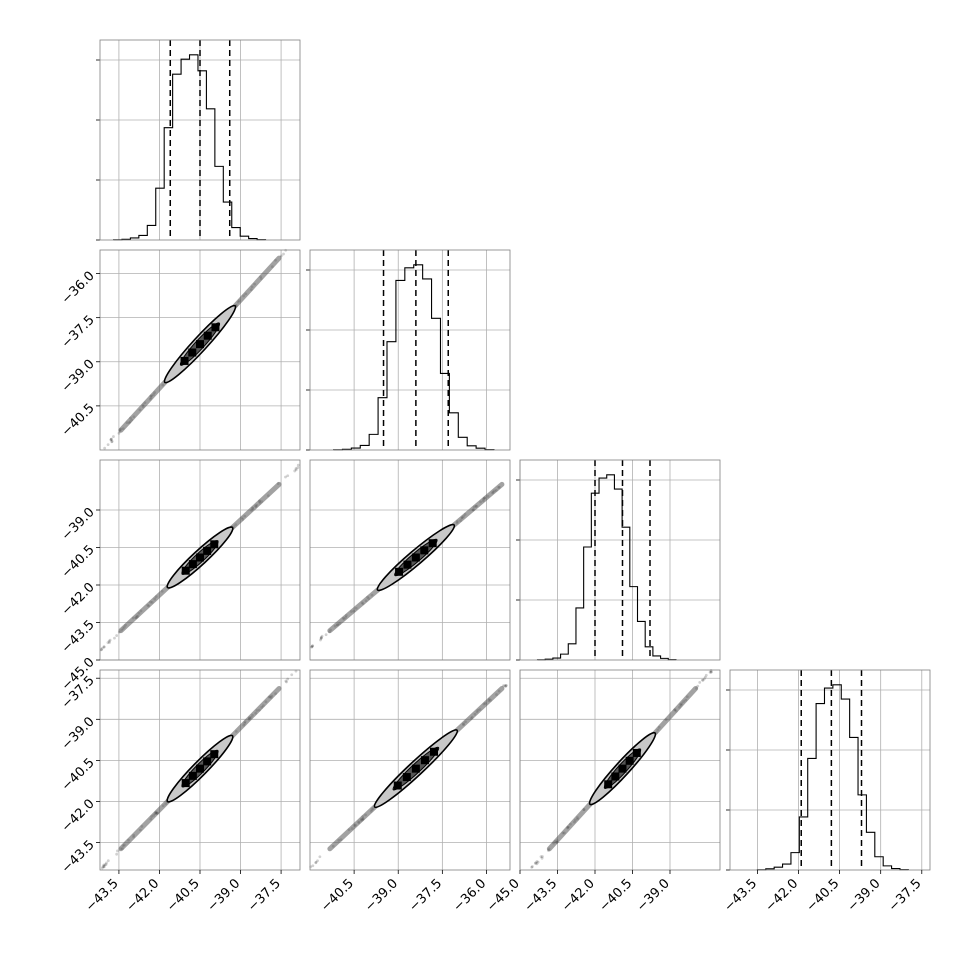 Image resolution: width=970 pixels, height=970 pixels. What do you see at coordinates (78, 599) in the screenshot?
I see `y-tick-label: −42.0` at bounding box center [78, 599].